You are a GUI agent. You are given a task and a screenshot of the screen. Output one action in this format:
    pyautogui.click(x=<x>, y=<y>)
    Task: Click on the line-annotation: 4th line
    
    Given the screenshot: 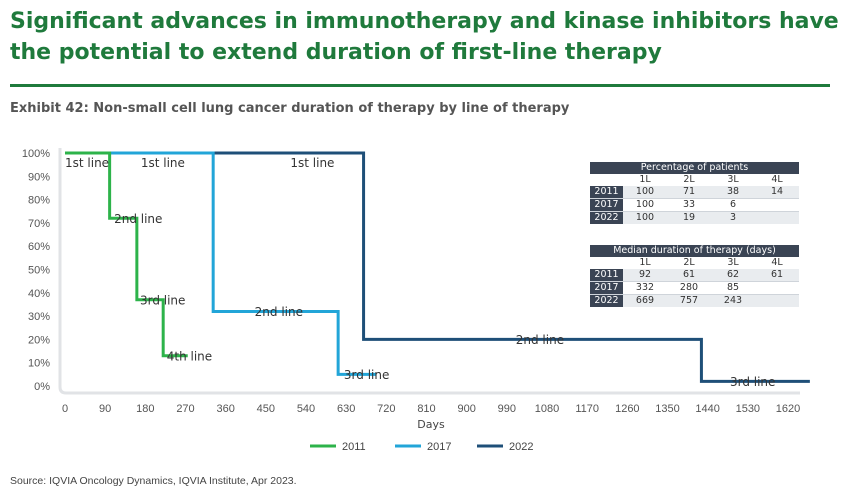 What is the action you would take?
    pyautogui.click(x=189, y=356)
    